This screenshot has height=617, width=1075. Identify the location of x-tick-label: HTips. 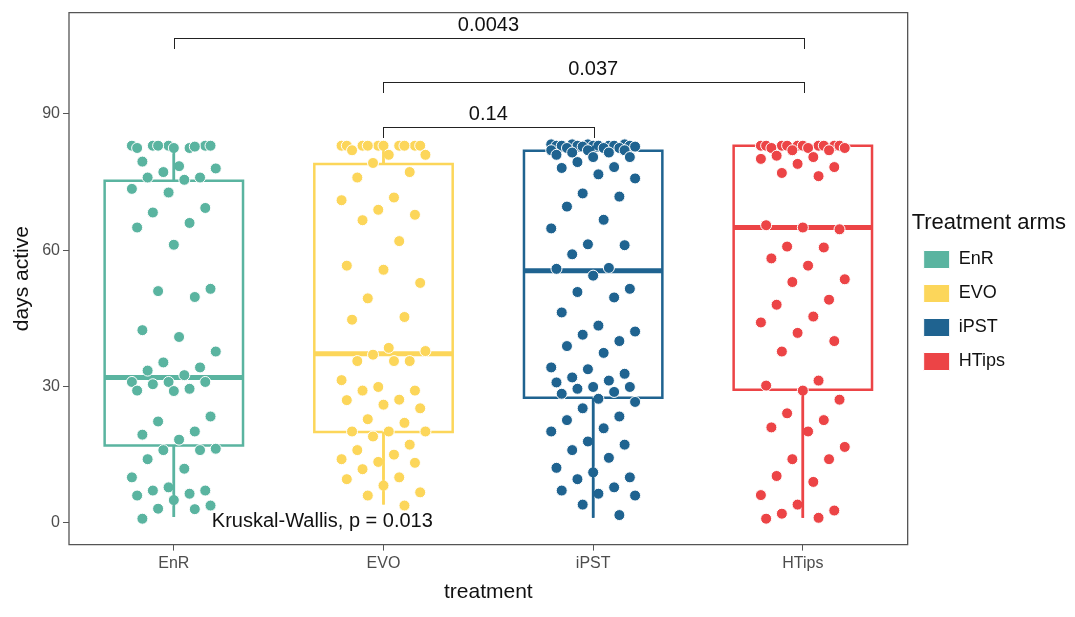
(803, 562).